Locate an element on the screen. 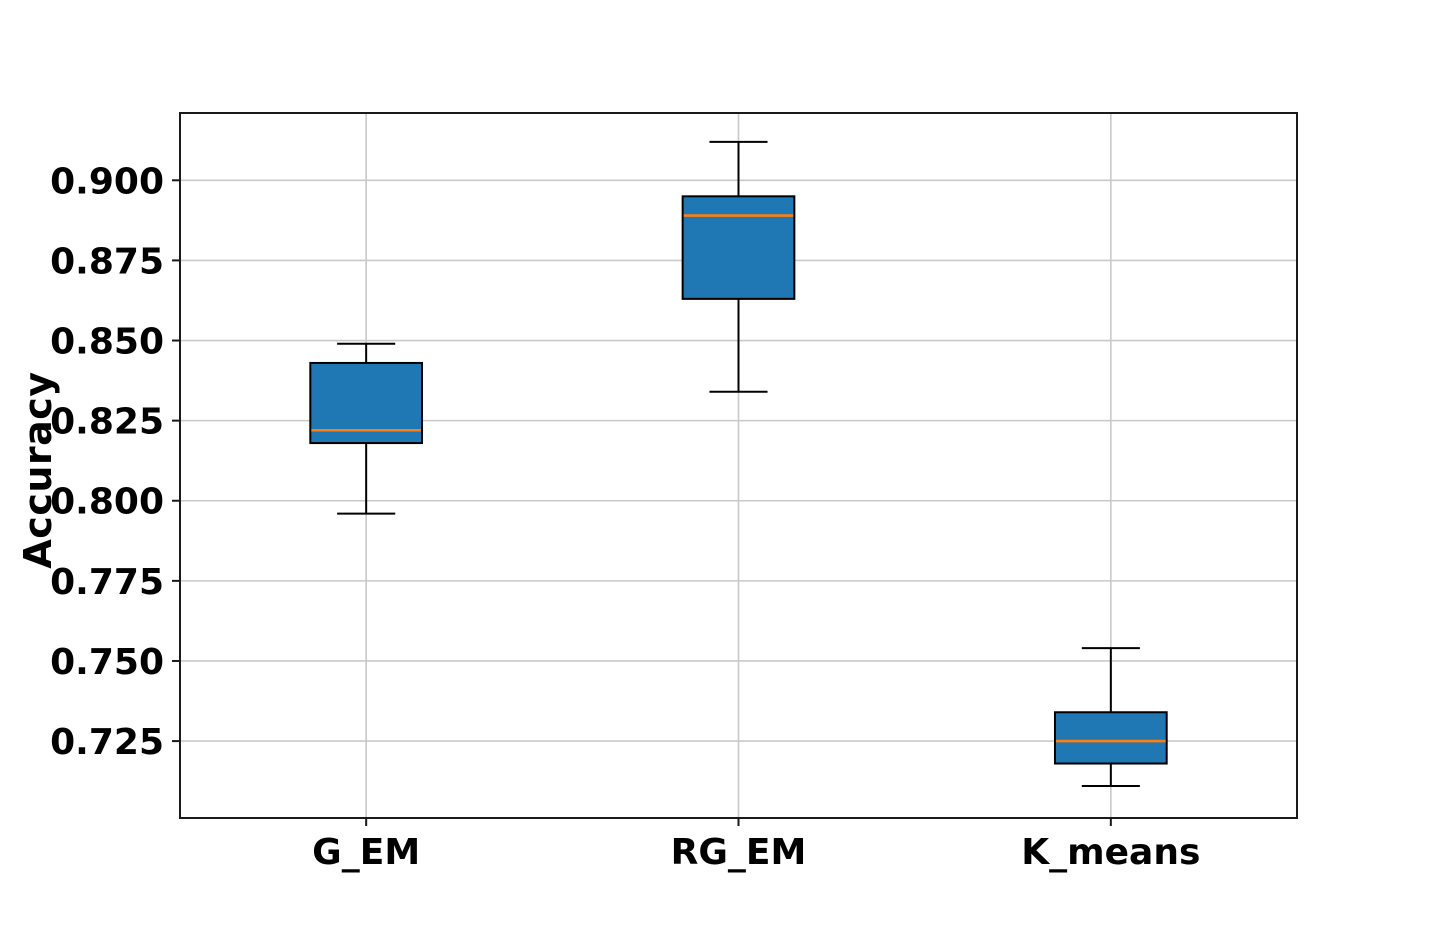 This screenshot has width=1440, height=936. x-tick-label-G_EM: G_EM is located at coordinates (366, 852).